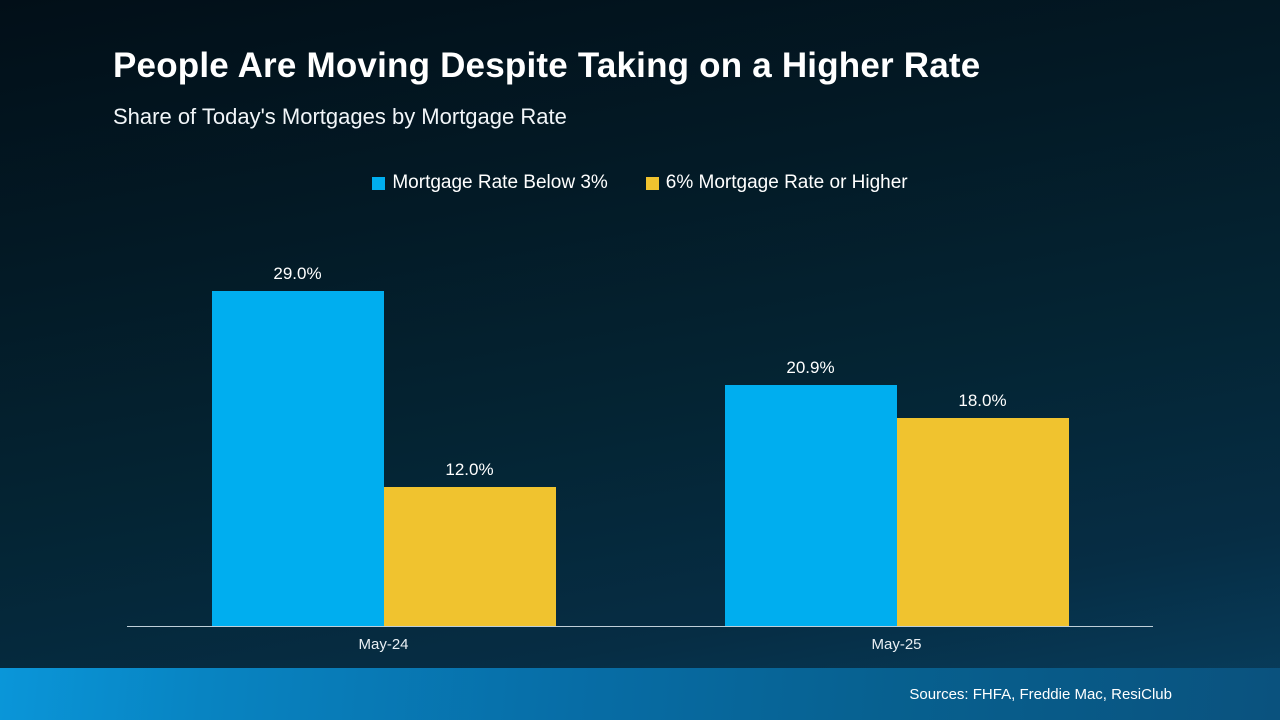  What do you see at coordinates (786, 182) in the screenshot?
I see `legend-label: 6% Mortgage Rate or Higher` at bounding box center [786, 182].